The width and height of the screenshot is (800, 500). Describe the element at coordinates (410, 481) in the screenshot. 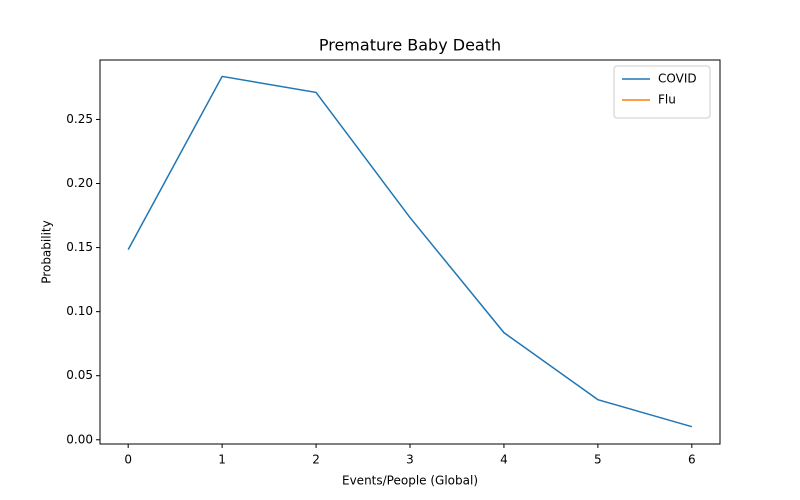

I see `x-axis-label: Events/People (Global)` at that location.